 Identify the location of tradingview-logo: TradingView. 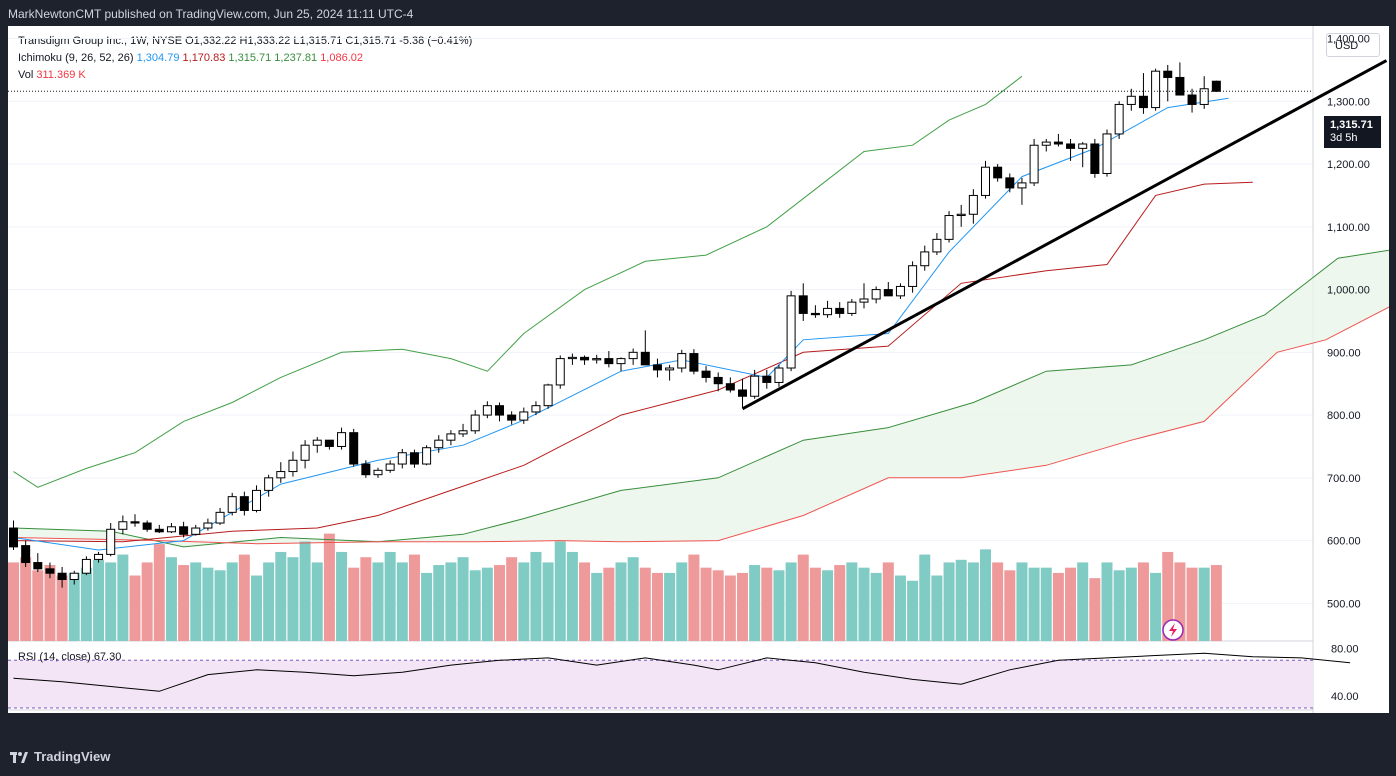
(60, 756).